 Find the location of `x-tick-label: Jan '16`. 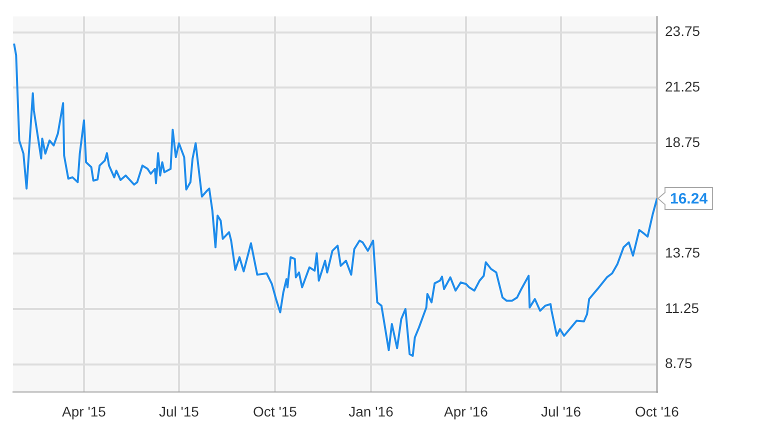

x-tick-label: Jan '16 is located at coordinates (371, 411).